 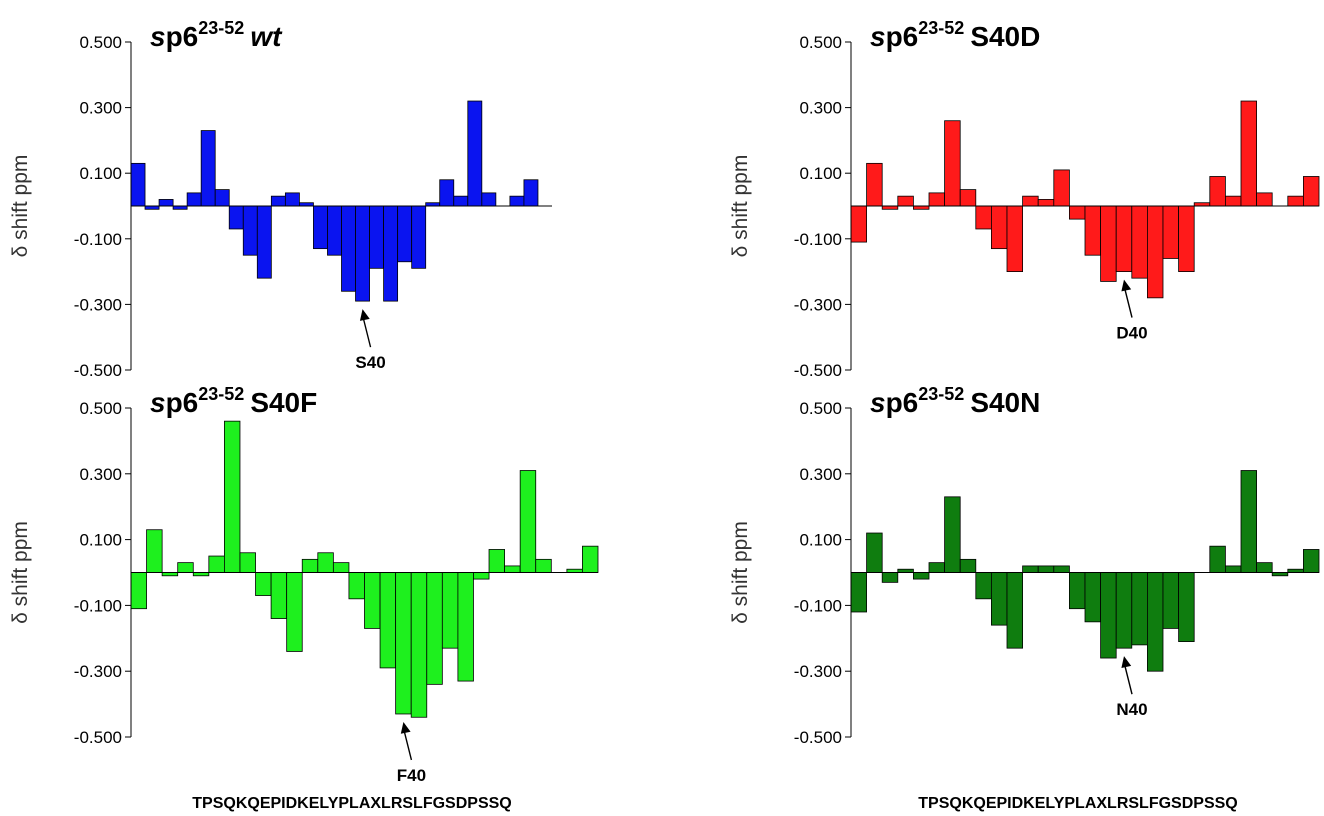 I want to click on y-tick-label: -0.100, so click(x=818, y=239).